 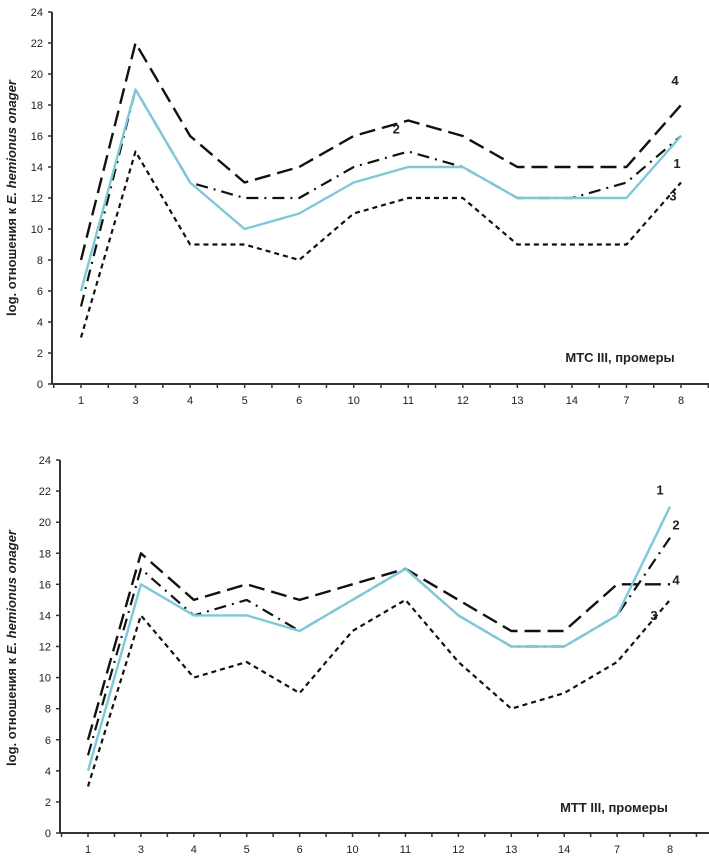 I want to click on x-axis-title: МТС III, промеры, so click(x=619, y=357).